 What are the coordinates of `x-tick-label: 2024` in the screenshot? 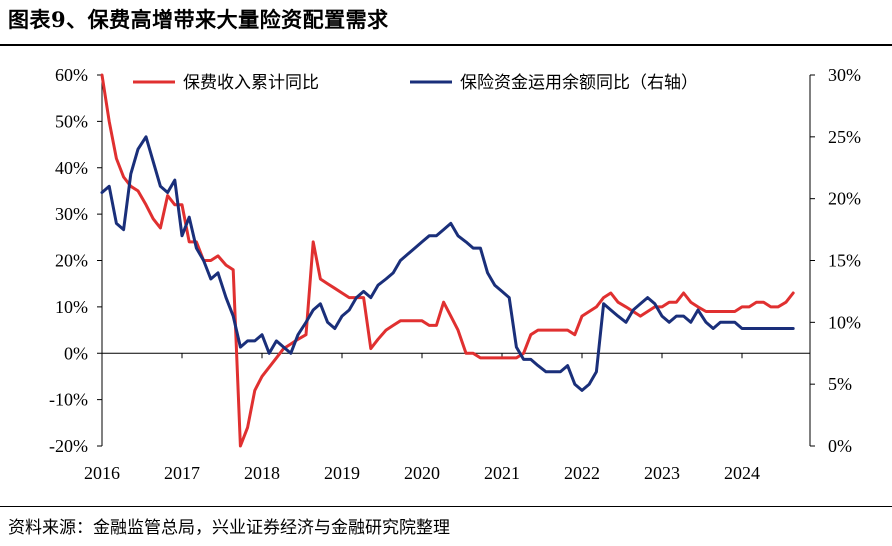 It's located at (742, 473).